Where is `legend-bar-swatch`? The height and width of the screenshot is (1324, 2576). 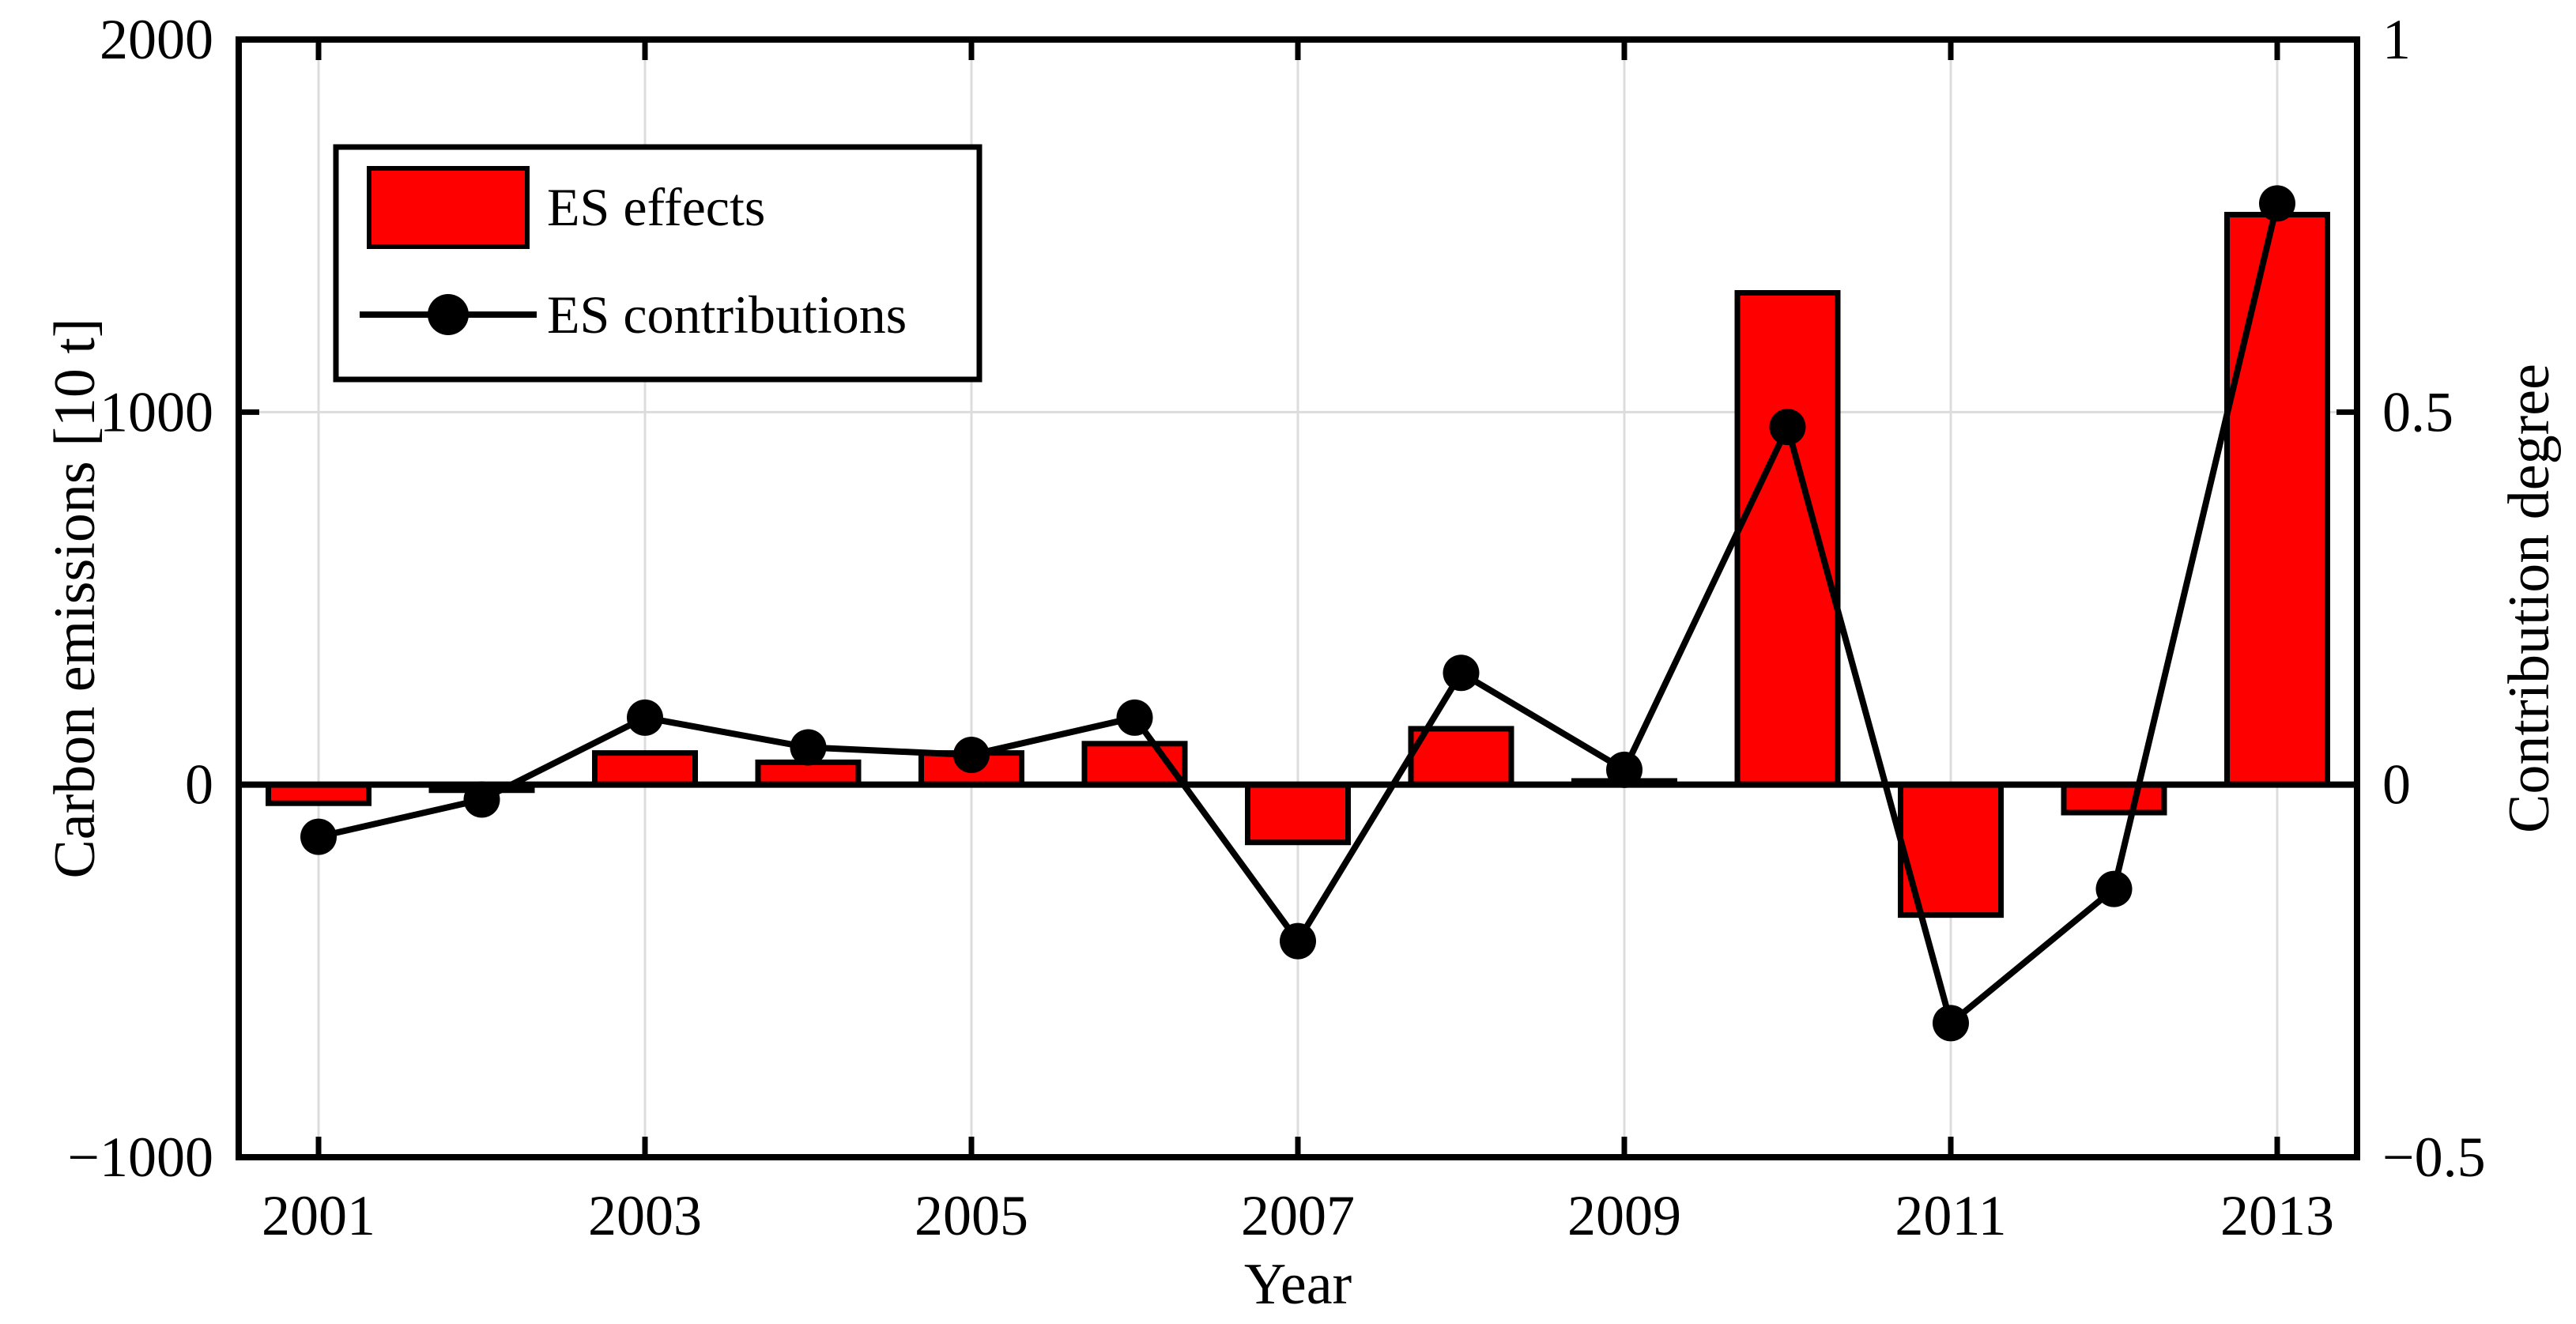 legend-bar-swatch is located at coordinates (449, 207).